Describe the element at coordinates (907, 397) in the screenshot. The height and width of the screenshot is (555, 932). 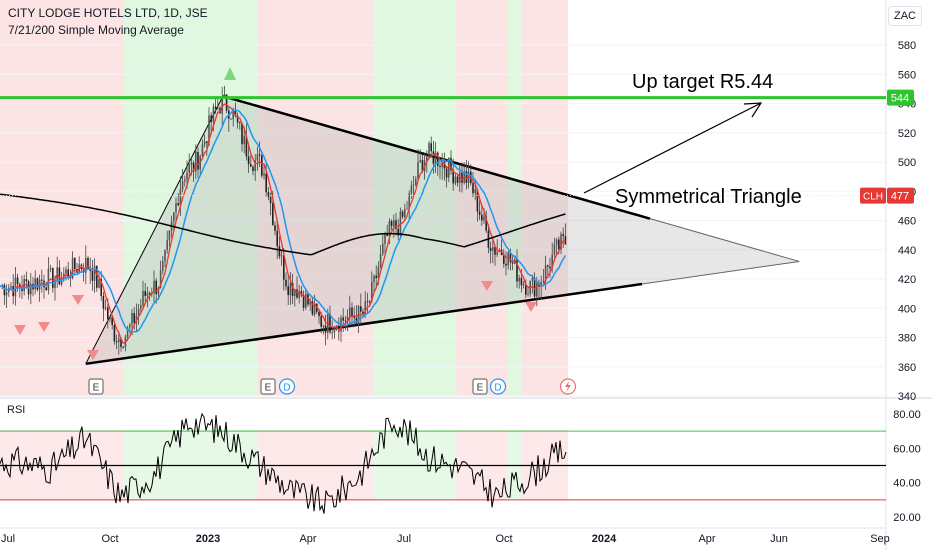
I see `y-axis-tick-label: 340` at that location.